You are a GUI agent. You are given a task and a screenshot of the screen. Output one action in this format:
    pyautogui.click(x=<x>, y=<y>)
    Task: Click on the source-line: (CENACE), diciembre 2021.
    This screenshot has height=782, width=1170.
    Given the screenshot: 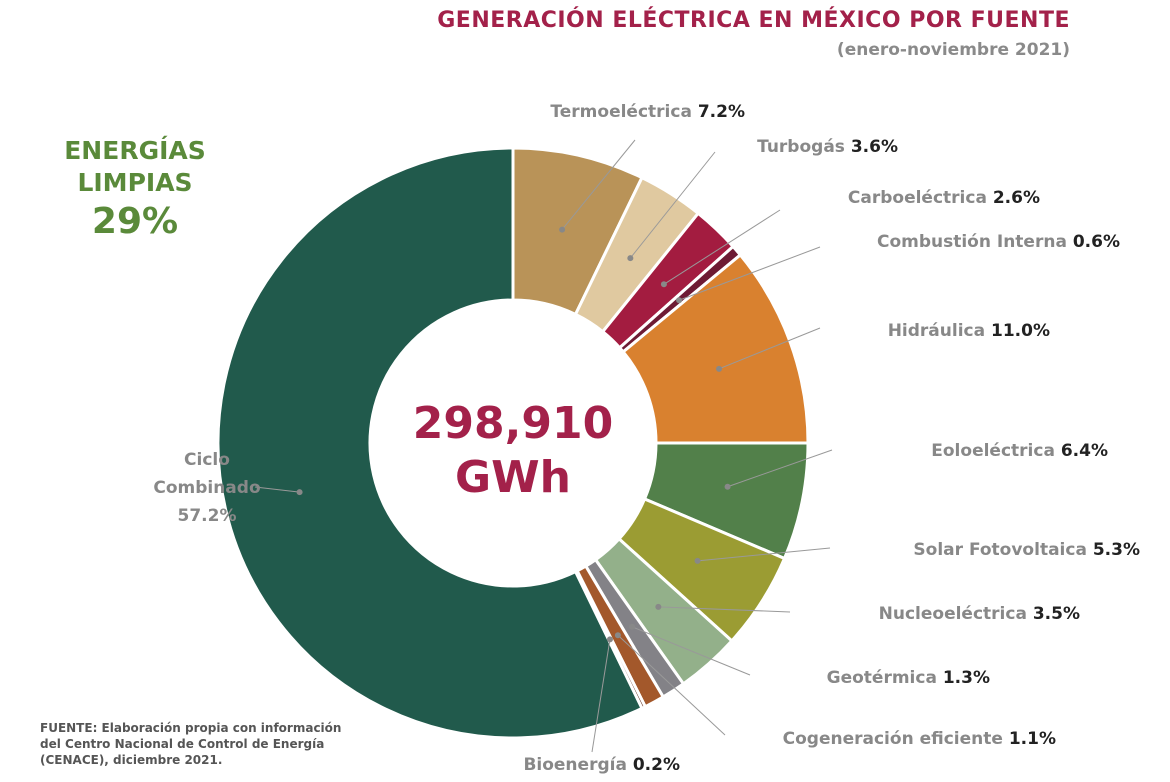 What is the action you would take?
    pyautogui.click(x=131, y=760)
    